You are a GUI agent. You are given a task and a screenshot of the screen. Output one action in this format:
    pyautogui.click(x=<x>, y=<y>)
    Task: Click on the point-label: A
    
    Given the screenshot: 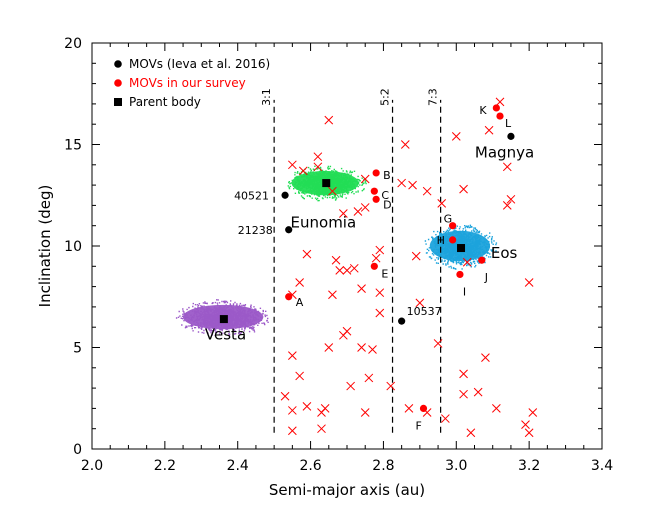 What is the action you would take?
    pyautogui.click(x=300, y=302)
    